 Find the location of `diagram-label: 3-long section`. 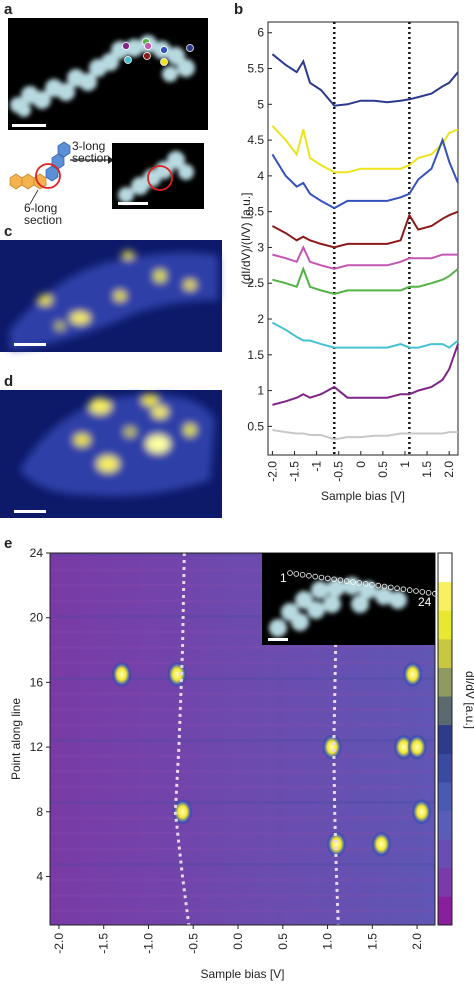

diagram-label: 3-long section is located at coordinates (91, 152).